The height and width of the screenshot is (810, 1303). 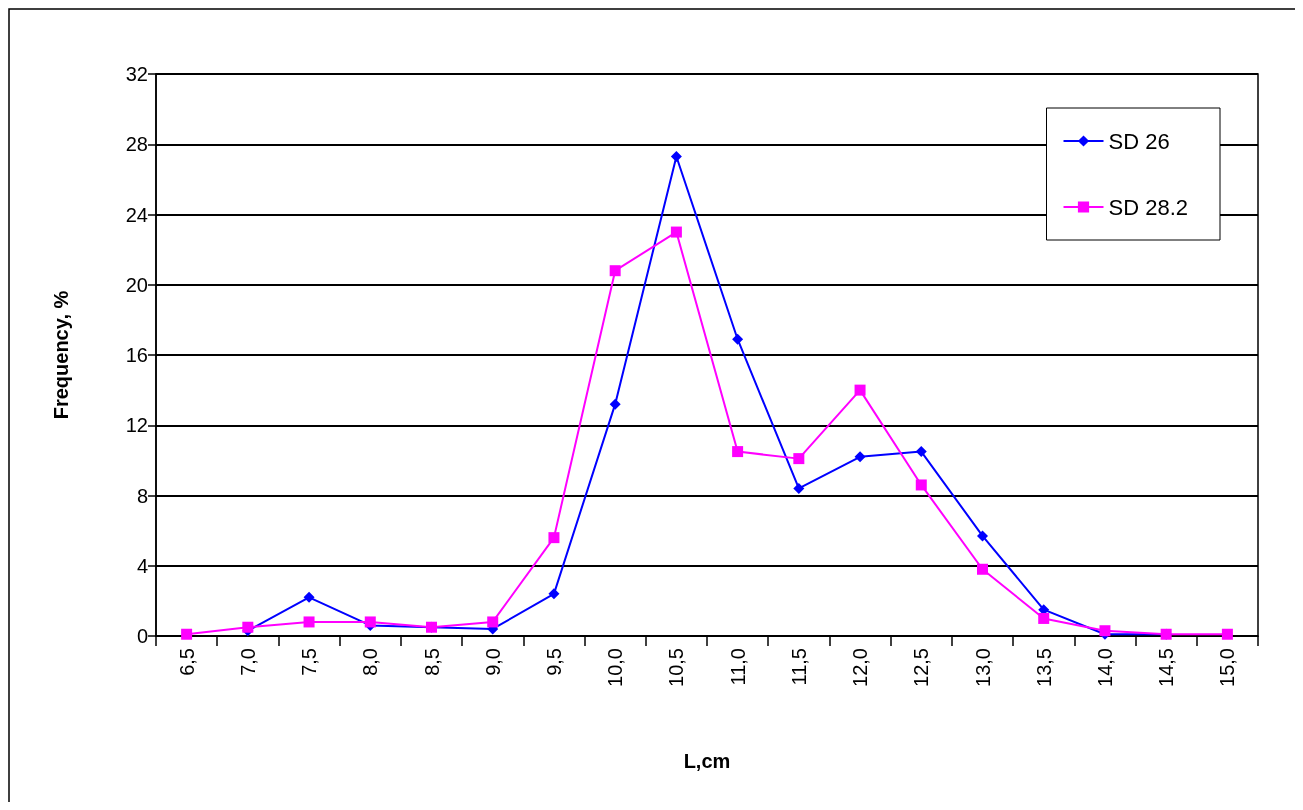 I want to click on x-tick-label: 15,0, so click(x=1227, y=667).